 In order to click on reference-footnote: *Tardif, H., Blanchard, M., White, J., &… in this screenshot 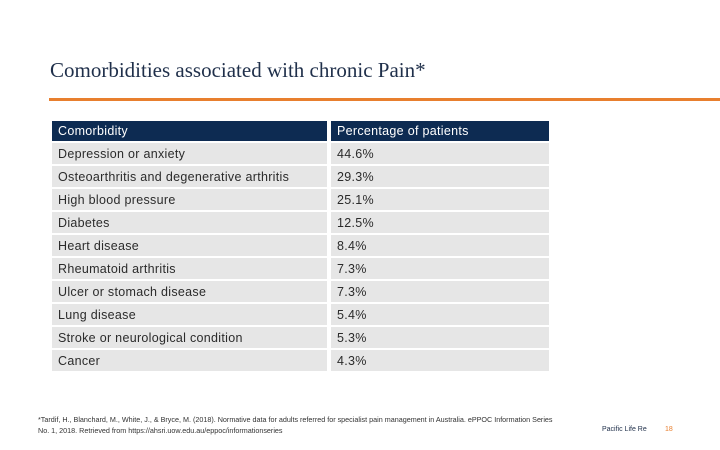, I will do `click(295, 425)`.